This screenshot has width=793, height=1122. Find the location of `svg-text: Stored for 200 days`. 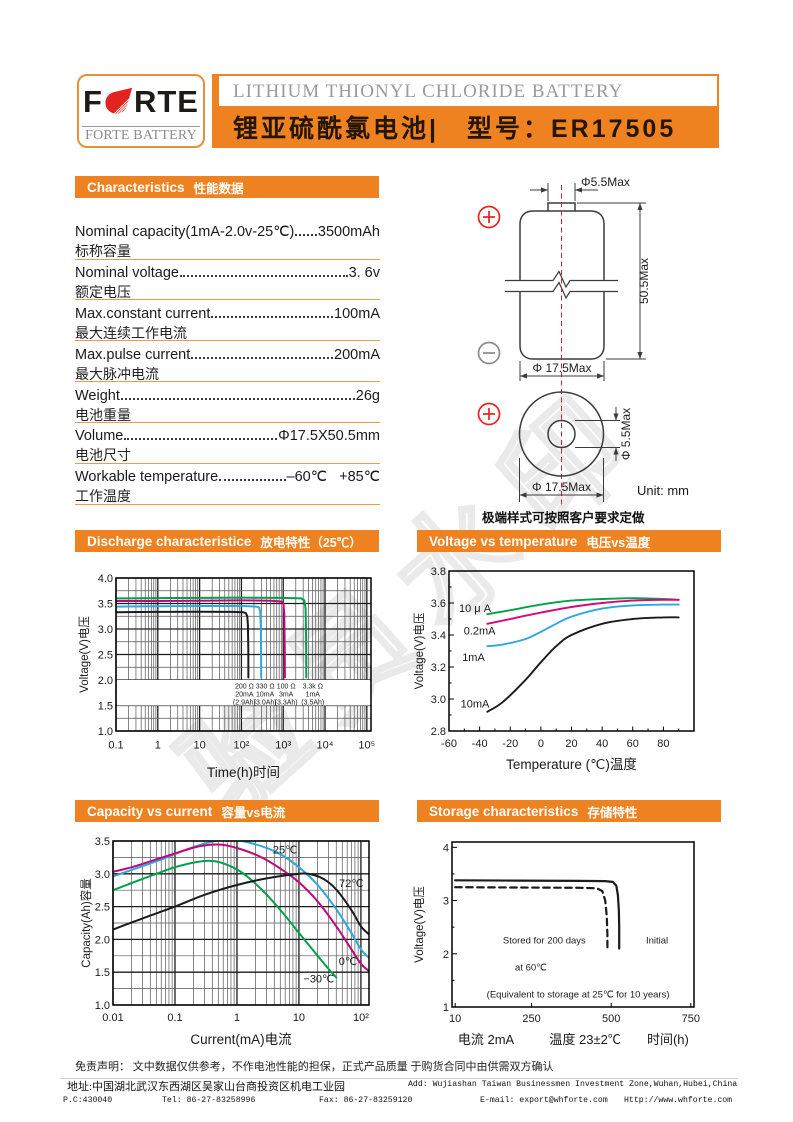

svg-text: Stored for 200 days is located at coordinates (544, 940).